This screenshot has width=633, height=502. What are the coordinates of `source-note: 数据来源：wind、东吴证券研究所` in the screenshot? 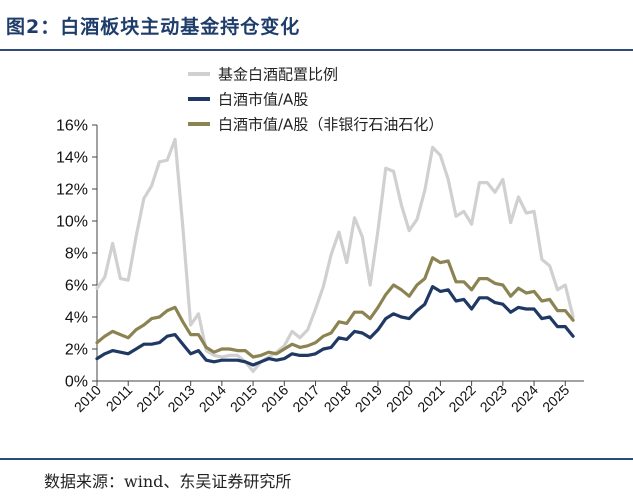 It's located at (168, 481).